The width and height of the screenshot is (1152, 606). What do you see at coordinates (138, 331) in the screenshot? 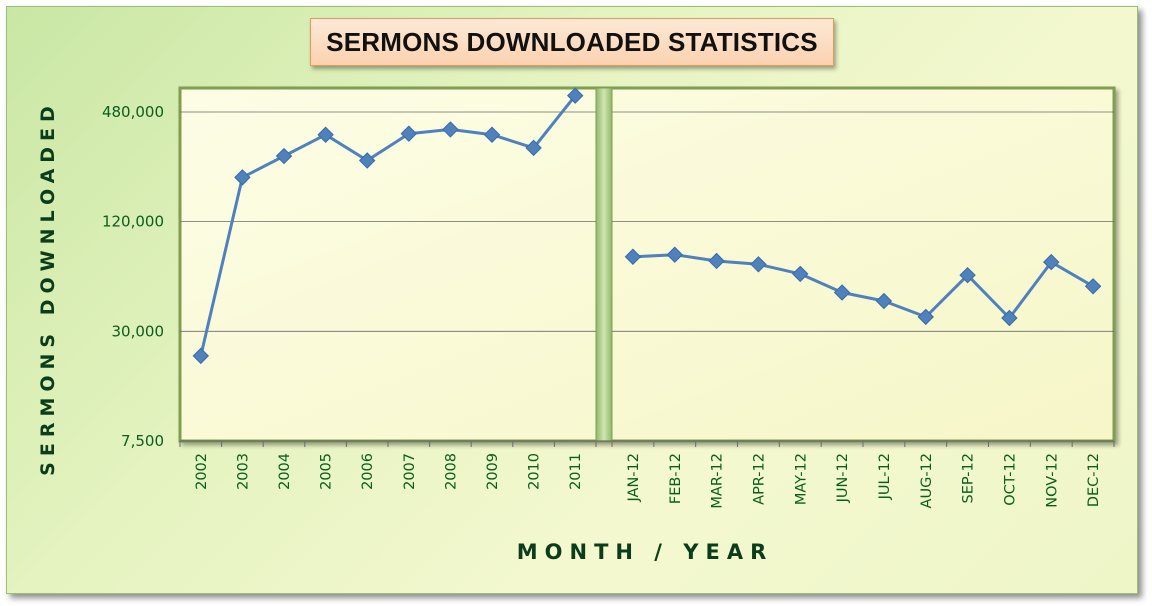
I see `y-tick-label: 30,000` at bounding box center [138, 331].